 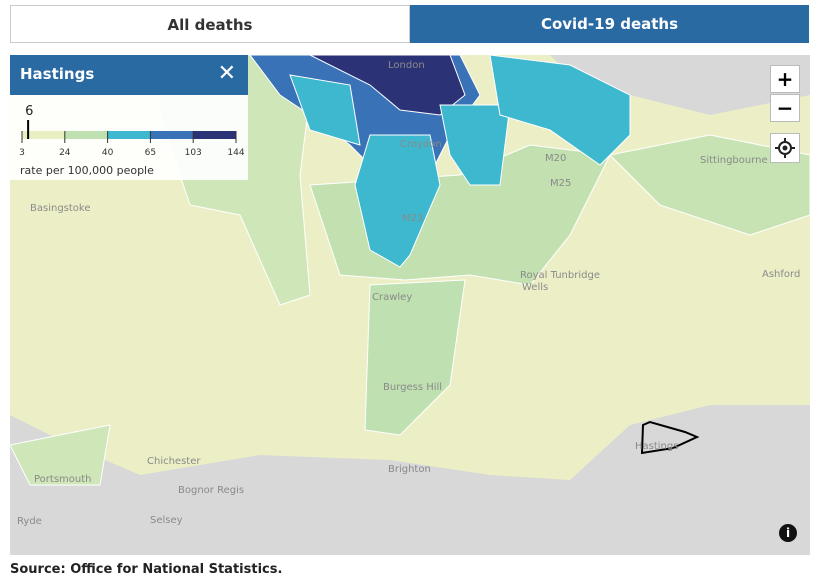 I want to click on map-label: Ashford, so click(x=781, y=274).